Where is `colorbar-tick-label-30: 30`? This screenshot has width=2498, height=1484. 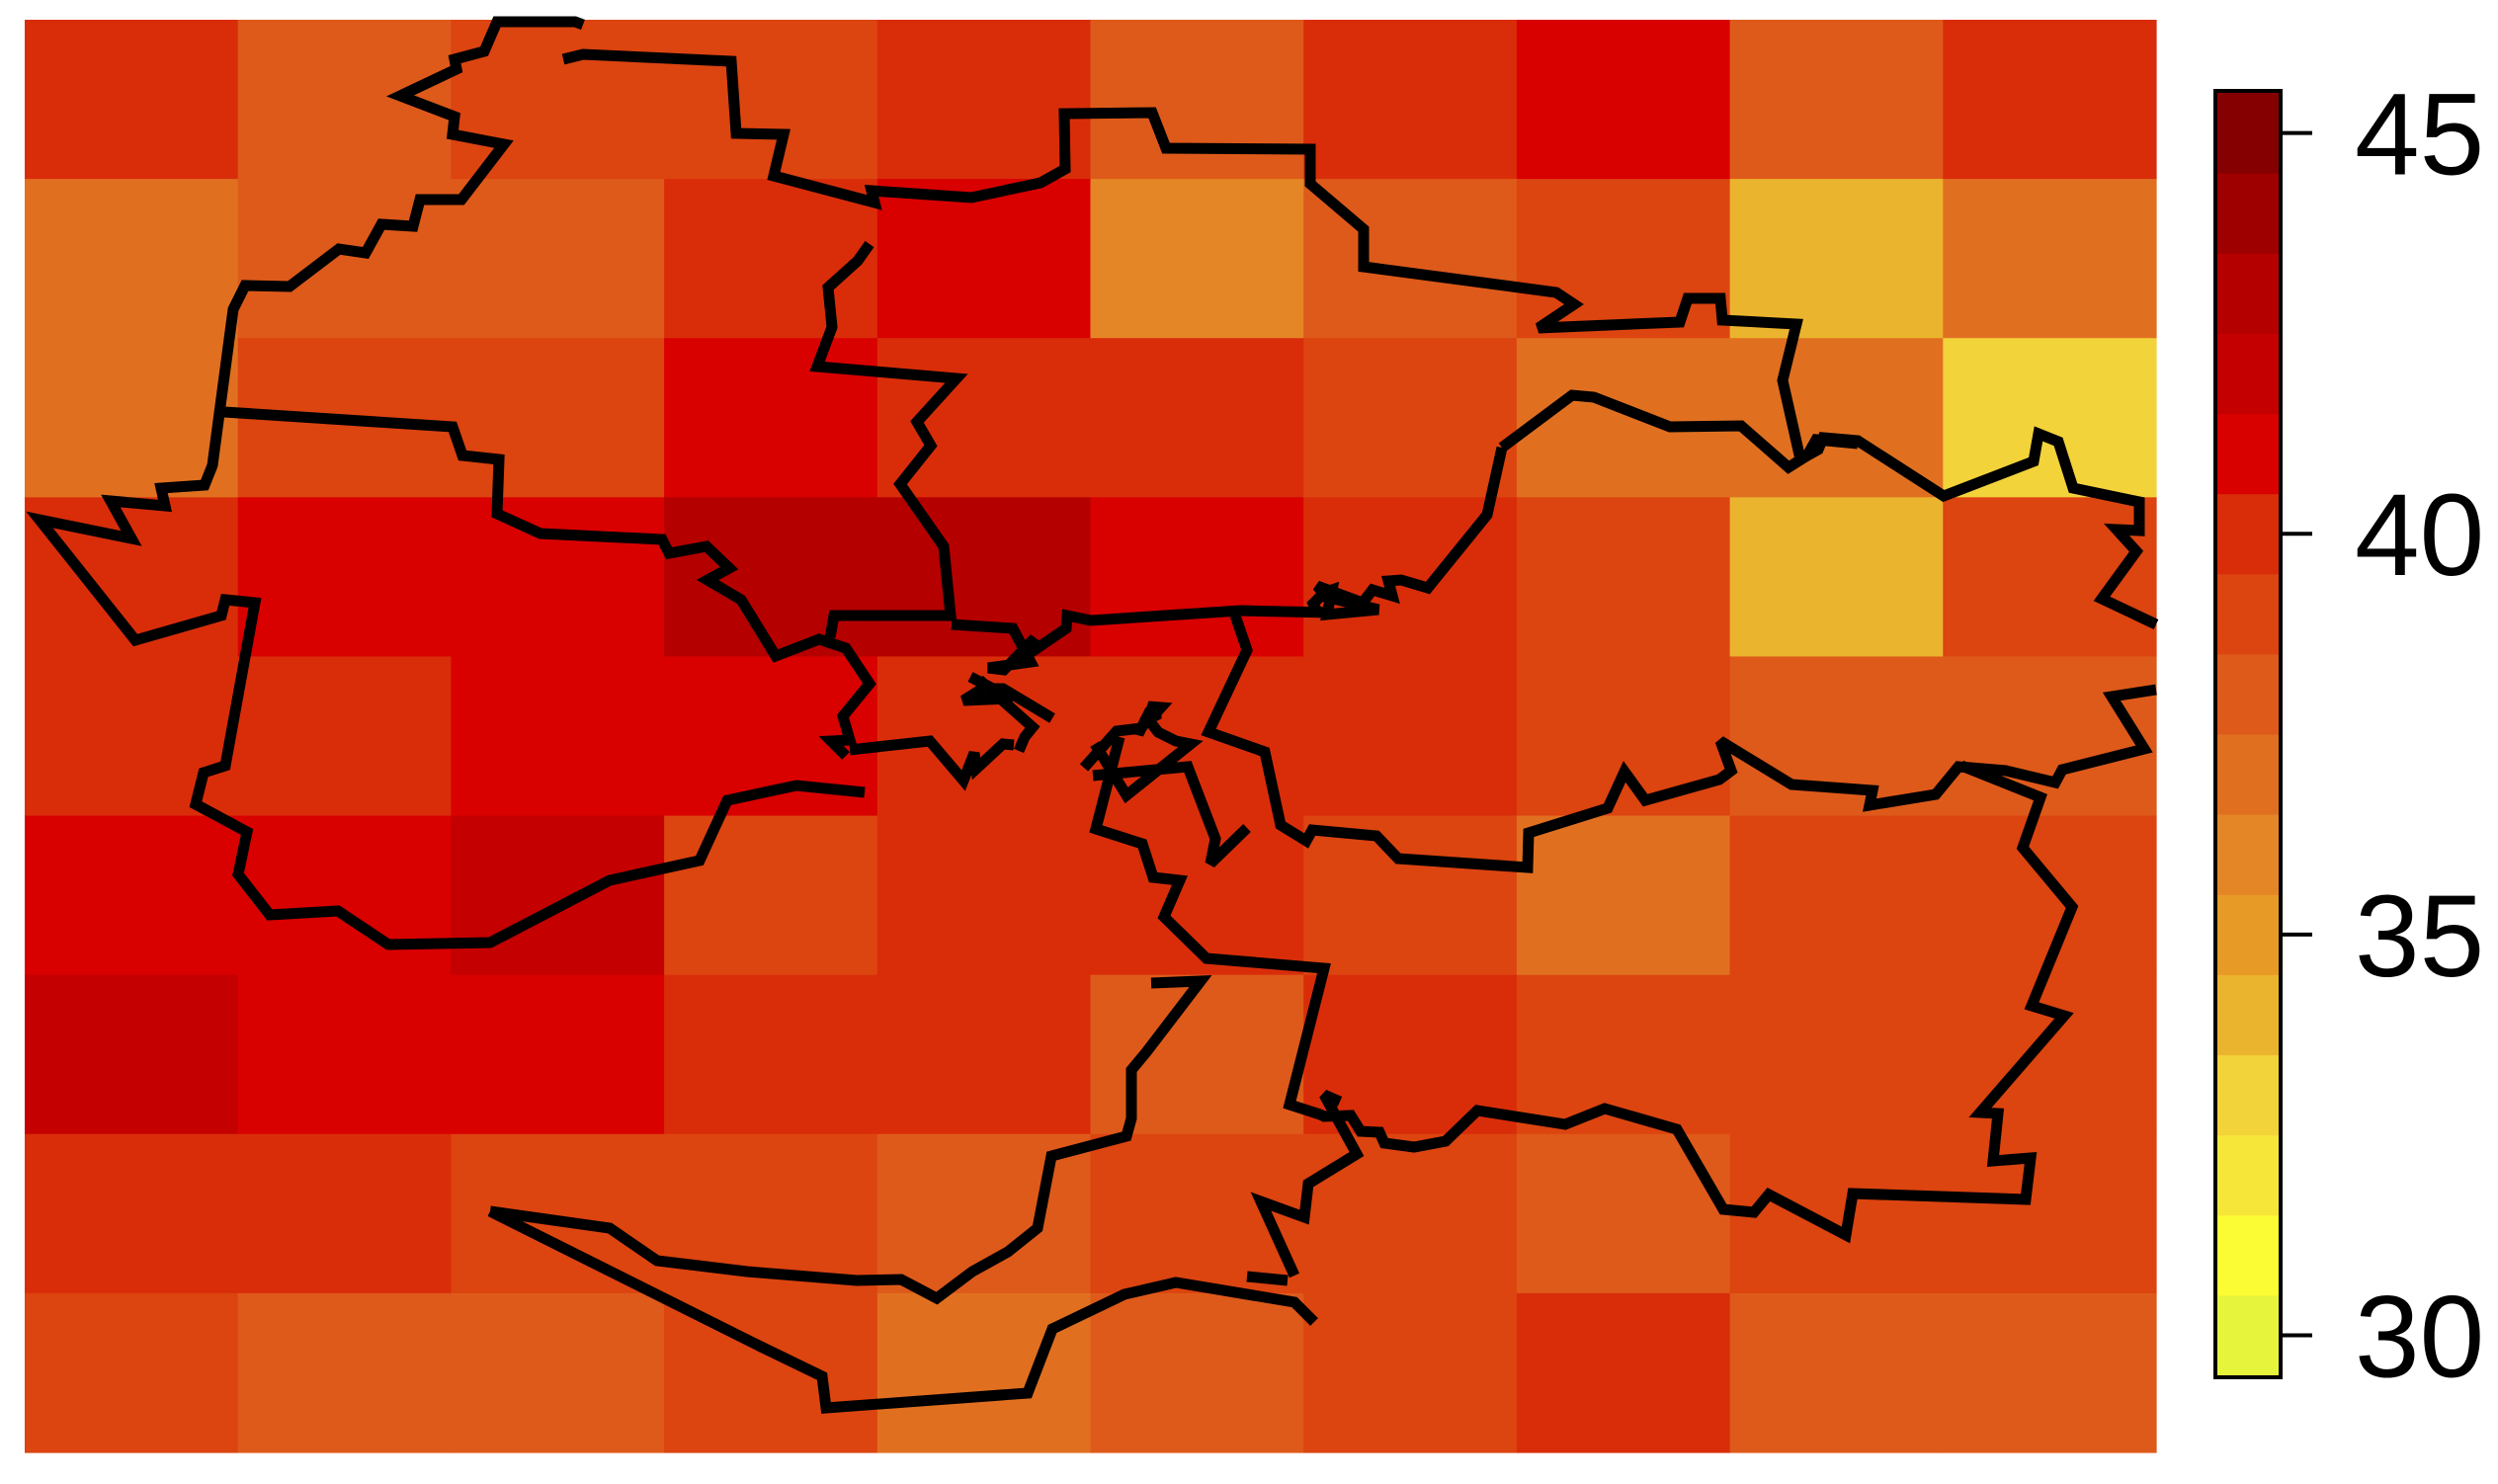 colorbar-tick-label-30: 30 is located at coordinates (2419, 1337).